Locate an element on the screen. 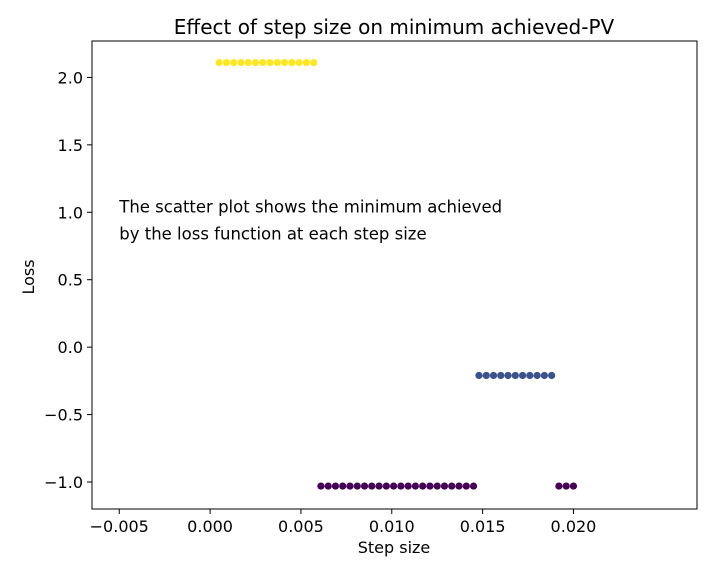 The image size is (720, 576). y-tick-label: −0.5 is located at coordinates (63, 415).